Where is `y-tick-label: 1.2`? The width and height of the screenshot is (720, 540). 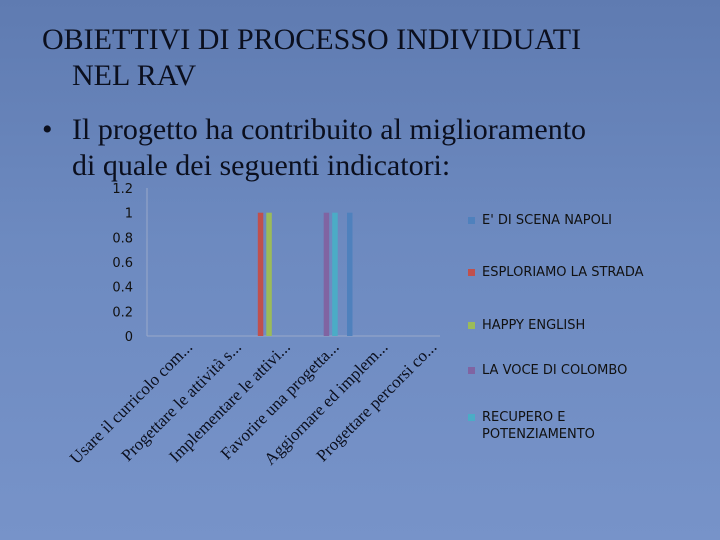
y-tick-label: 1.2 is located at coordinates (122, 189).